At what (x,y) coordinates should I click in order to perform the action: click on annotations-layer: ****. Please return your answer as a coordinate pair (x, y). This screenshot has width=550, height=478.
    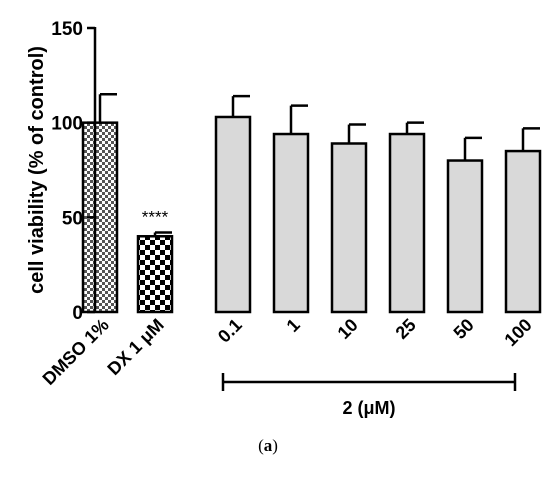
    Looking at the image, I should click on (155, 216).